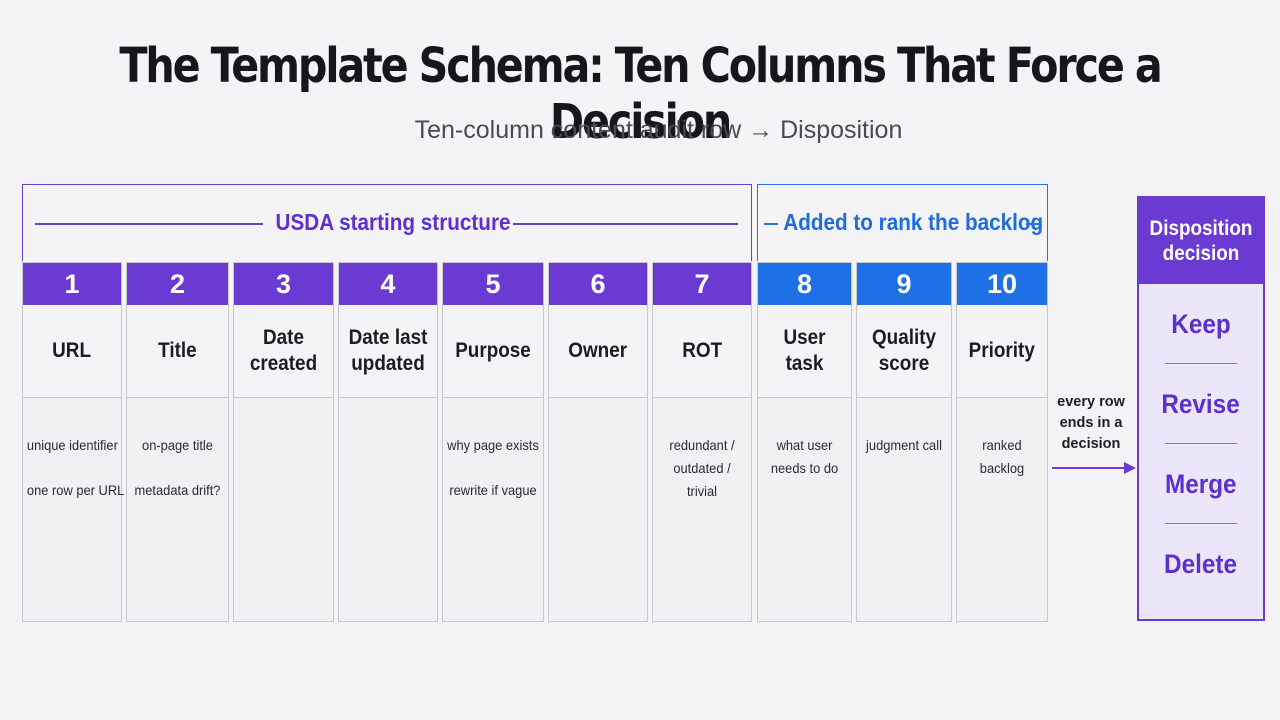 This screenshot has height=720, width=1280. Describe the element at coordinates (804, 468) in the screenshot. I see `column-note: needs to do` at that location.